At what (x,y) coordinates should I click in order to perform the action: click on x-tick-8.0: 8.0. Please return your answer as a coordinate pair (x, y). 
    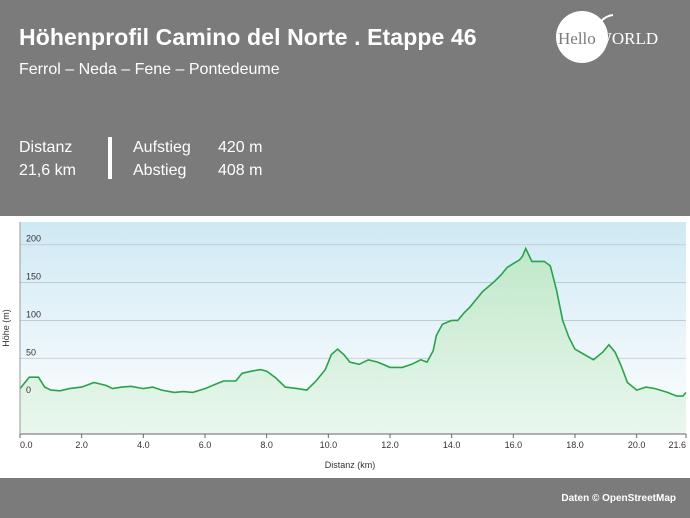
    Looking at the image, I should click on (266, 445).